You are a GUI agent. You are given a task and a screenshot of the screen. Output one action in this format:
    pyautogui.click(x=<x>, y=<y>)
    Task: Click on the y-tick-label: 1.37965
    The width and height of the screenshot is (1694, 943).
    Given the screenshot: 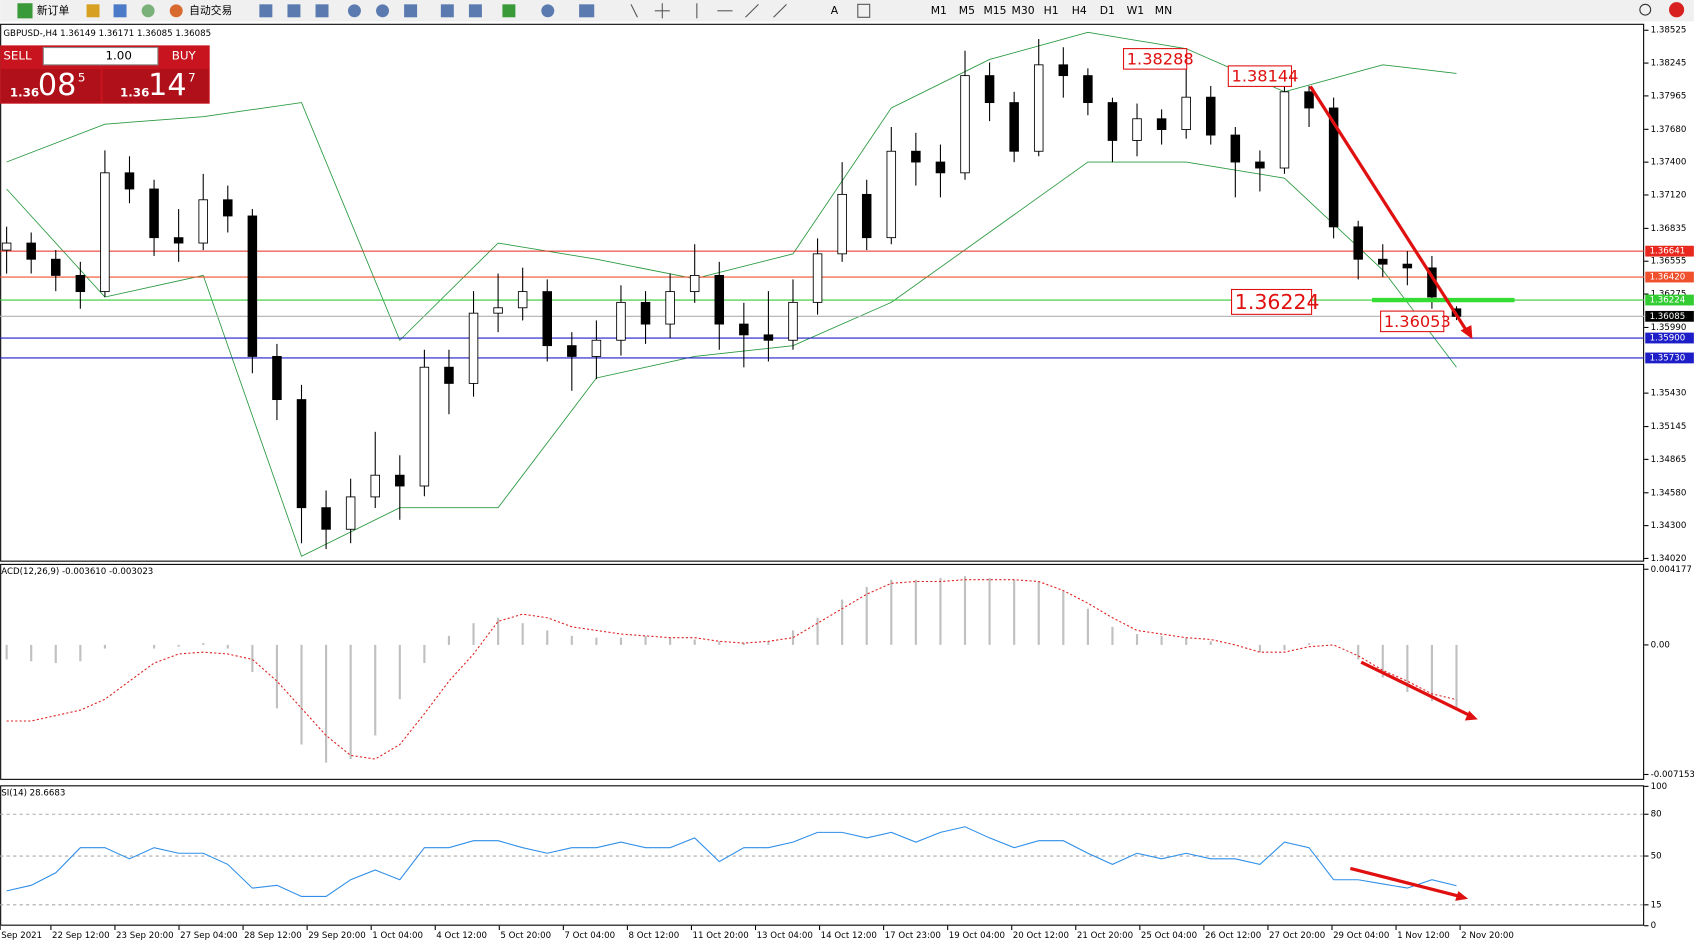 What is the action you would take?
    pyautogui.click(x=1669, y=96)
    